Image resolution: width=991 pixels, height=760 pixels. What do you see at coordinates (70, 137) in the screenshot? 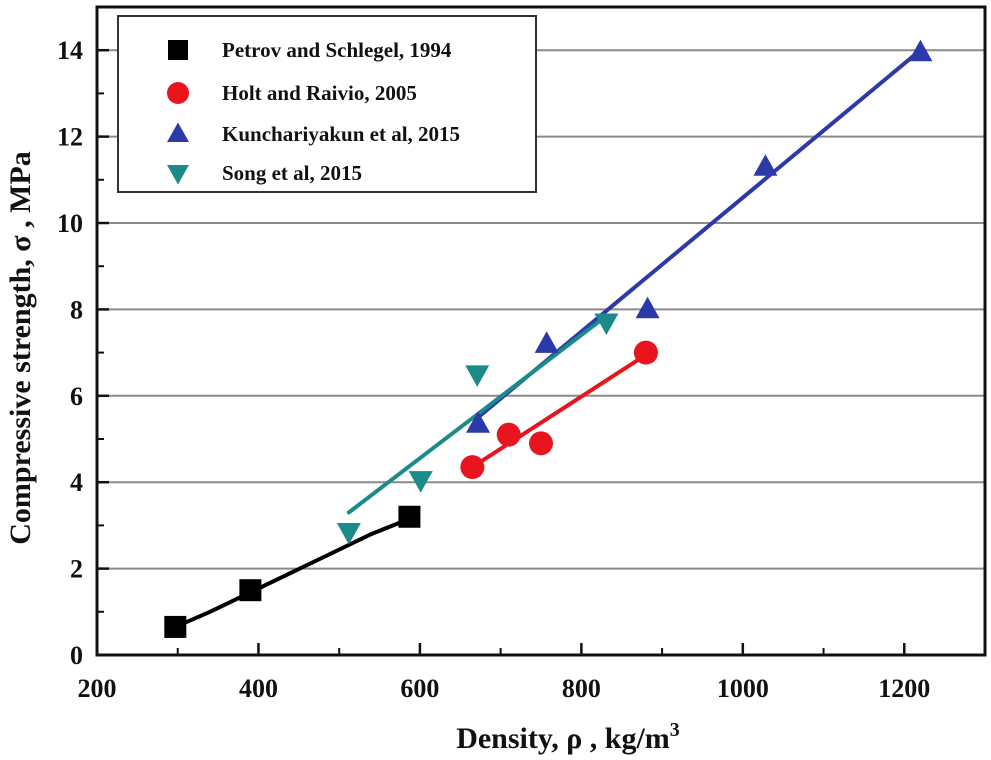
I see `y-tick-label: 12` at bounding box center [70, 137].